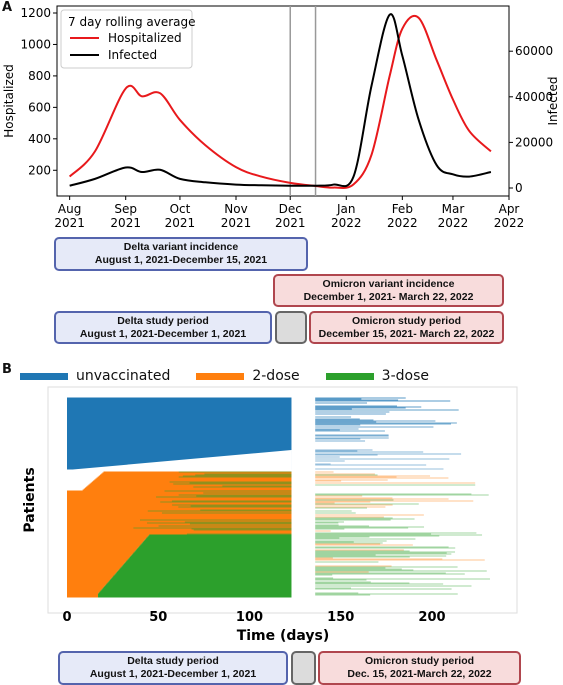 The width and height of the screenshot is (563, 685). I want to click on delta-study-title-b: Delta study period, so click(173, 661).